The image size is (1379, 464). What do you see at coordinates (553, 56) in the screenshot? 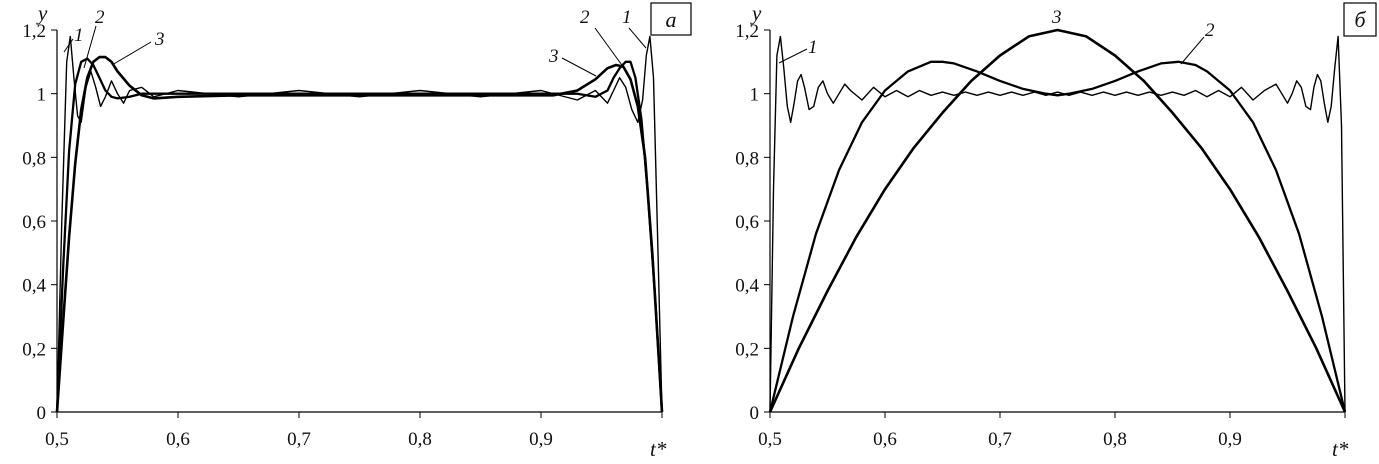
I see `curve-label-3-right: 3` at bounding box center [553, 56].